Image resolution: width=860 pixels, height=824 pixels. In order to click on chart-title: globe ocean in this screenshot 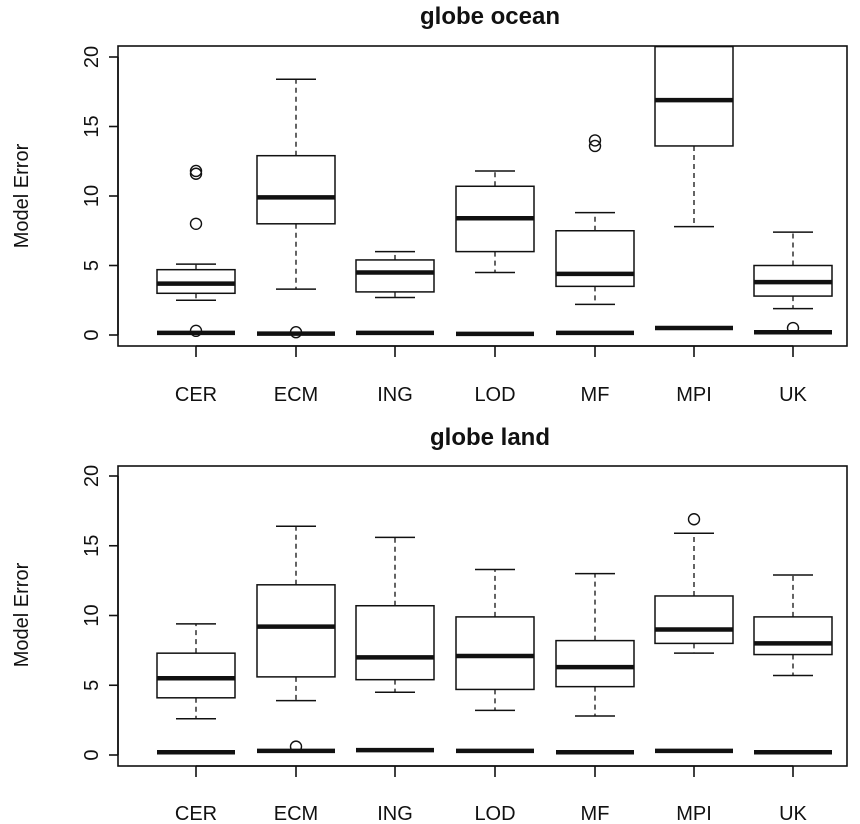, I will do `click(490, 16)`.